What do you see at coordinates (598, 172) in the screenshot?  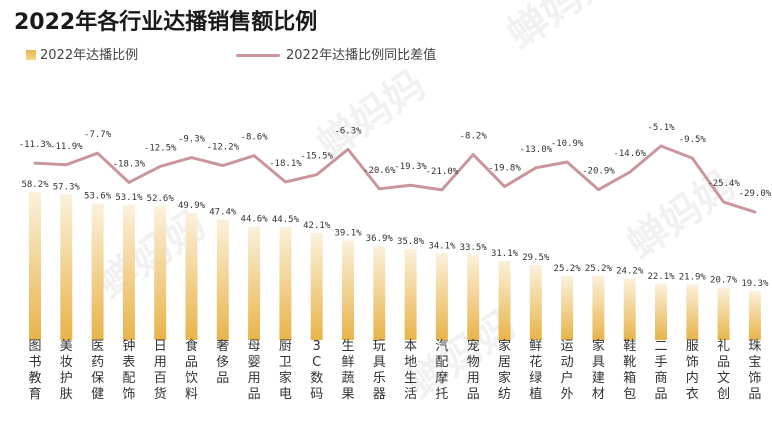 I see `line-value-label: -20.9%` at bounding box center [598, 172].